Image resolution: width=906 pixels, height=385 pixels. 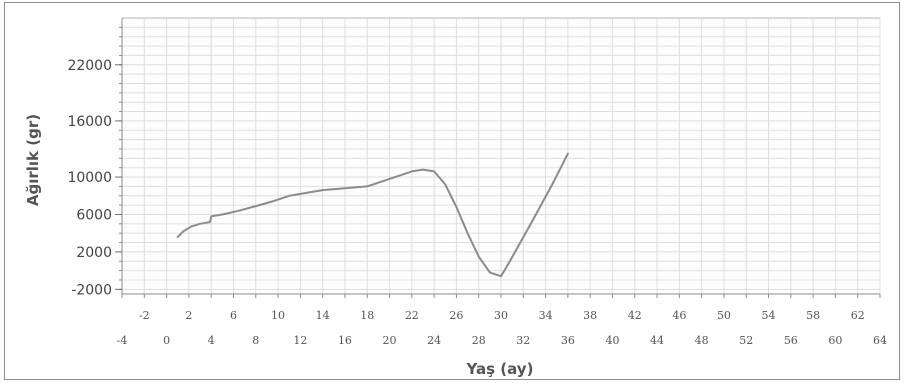 I want to click on x-tick-label: 60, so click(x=835, y=340).